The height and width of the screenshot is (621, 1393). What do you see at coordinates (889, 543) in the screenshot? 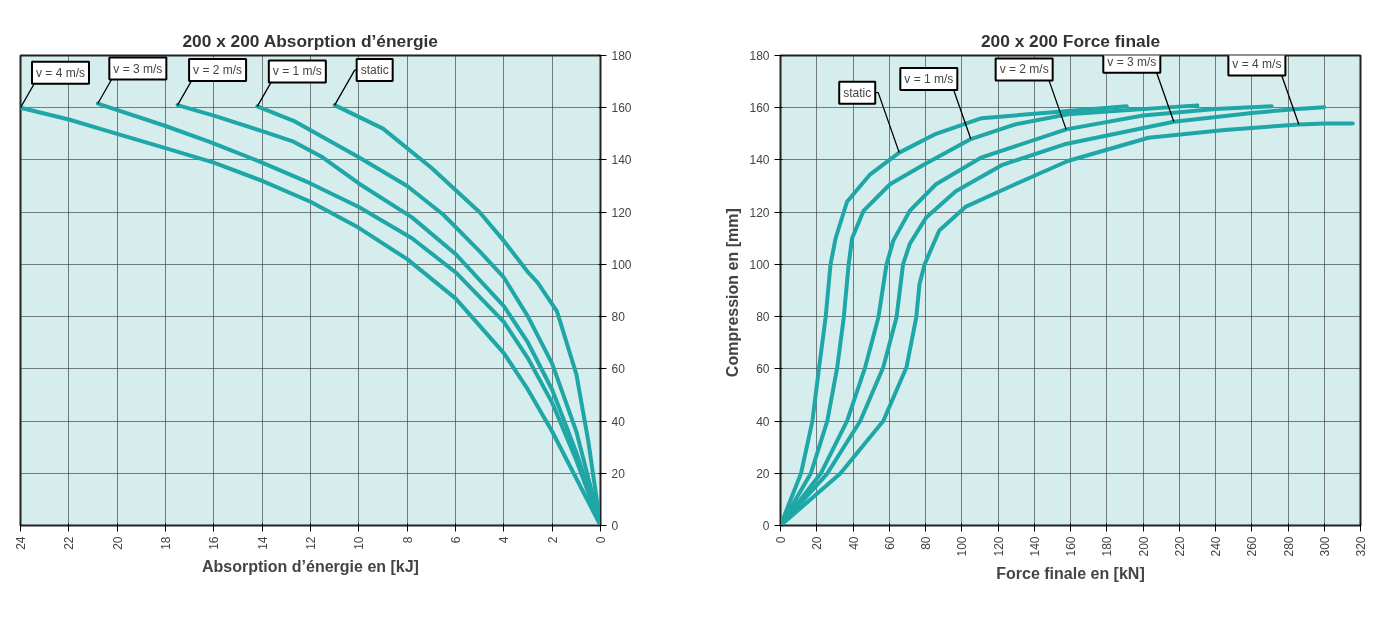
I see `x-tick-label: 60` at bounding box center [889, 543].